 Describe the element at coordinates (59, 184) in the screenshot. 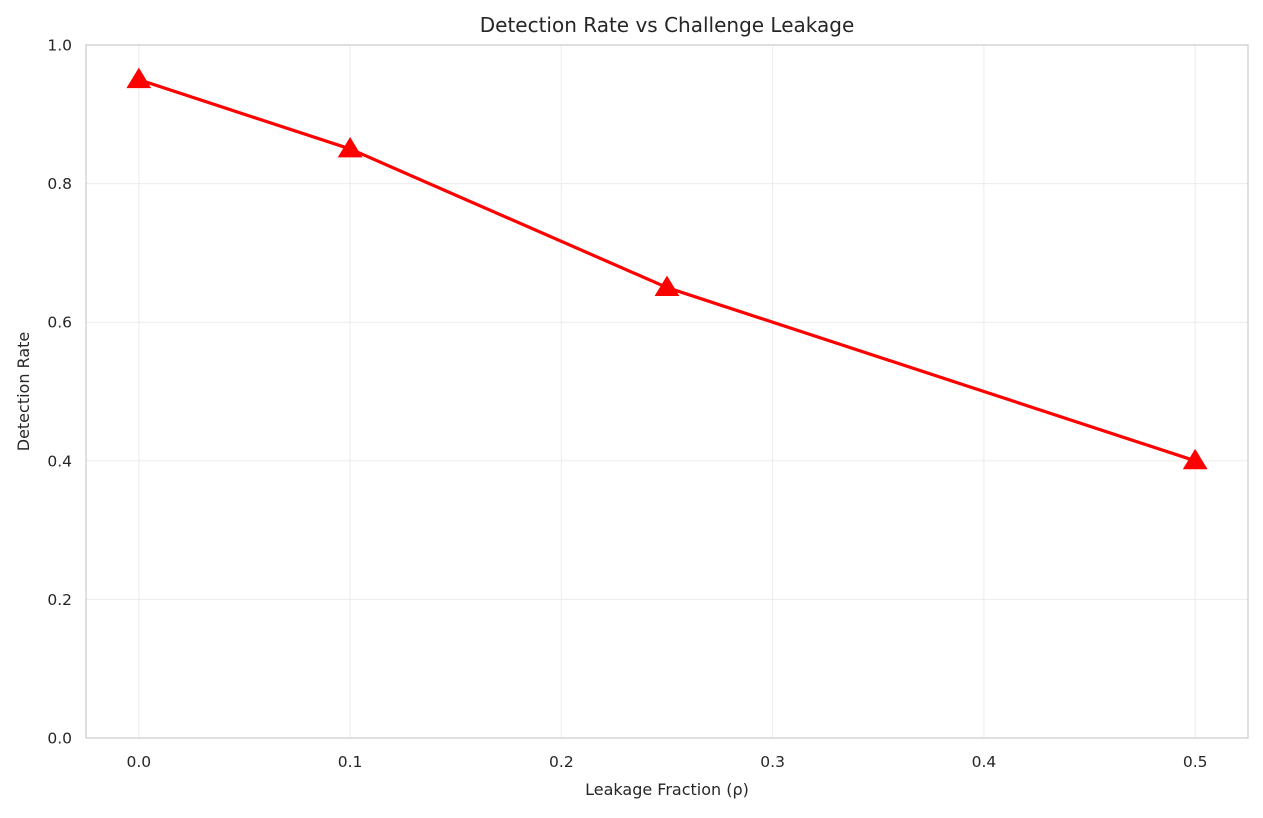

I see `y-tick-label: 0.8` at that location.